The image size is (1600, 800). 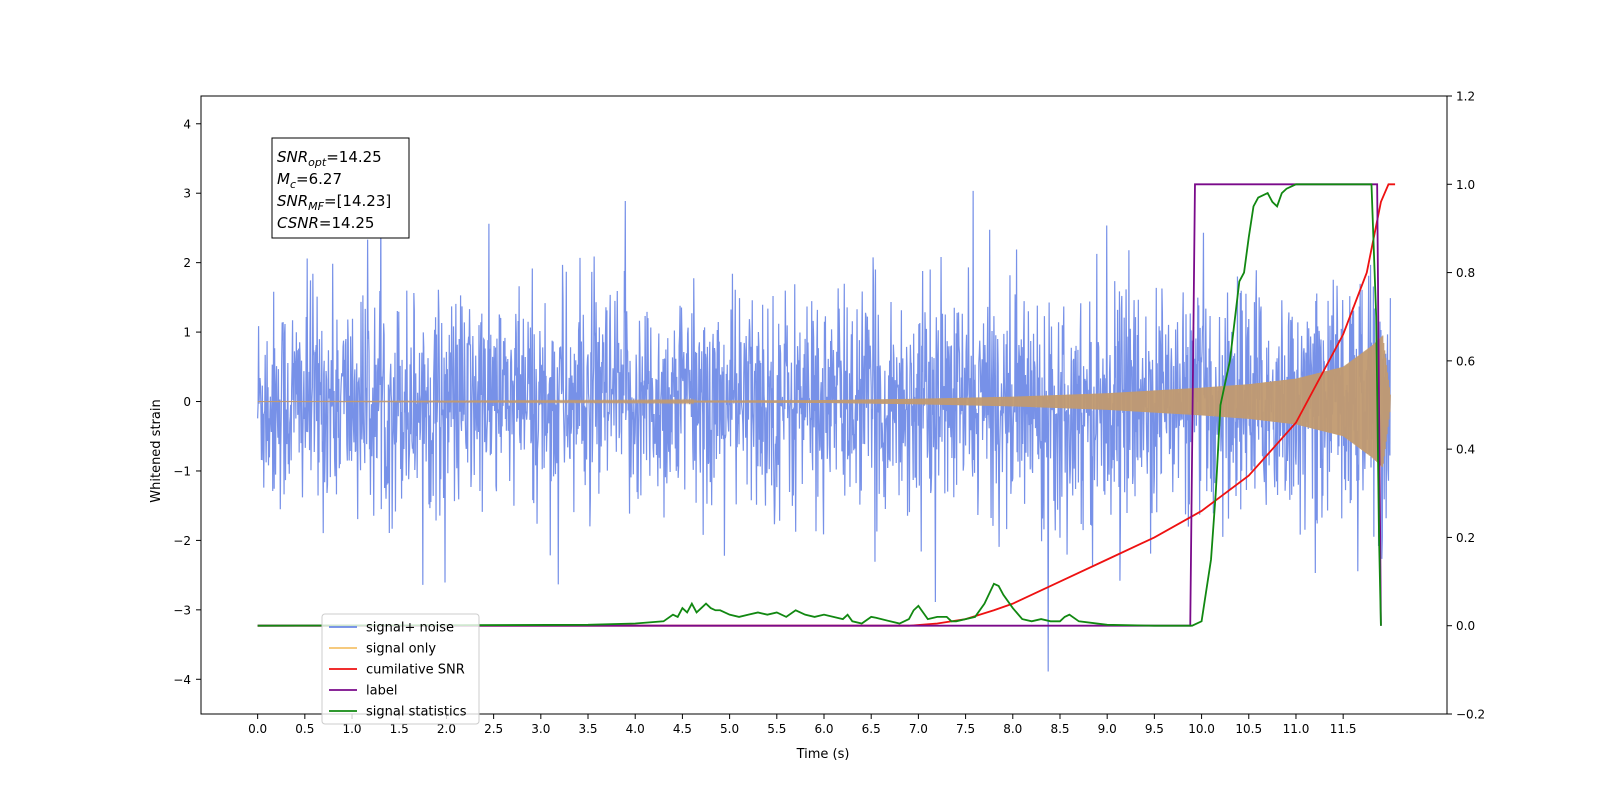 What do you see at coordinates (257, 729) in the screenshot?
I see `x-tick-label: 0.0` at bounding box center [257, 729].